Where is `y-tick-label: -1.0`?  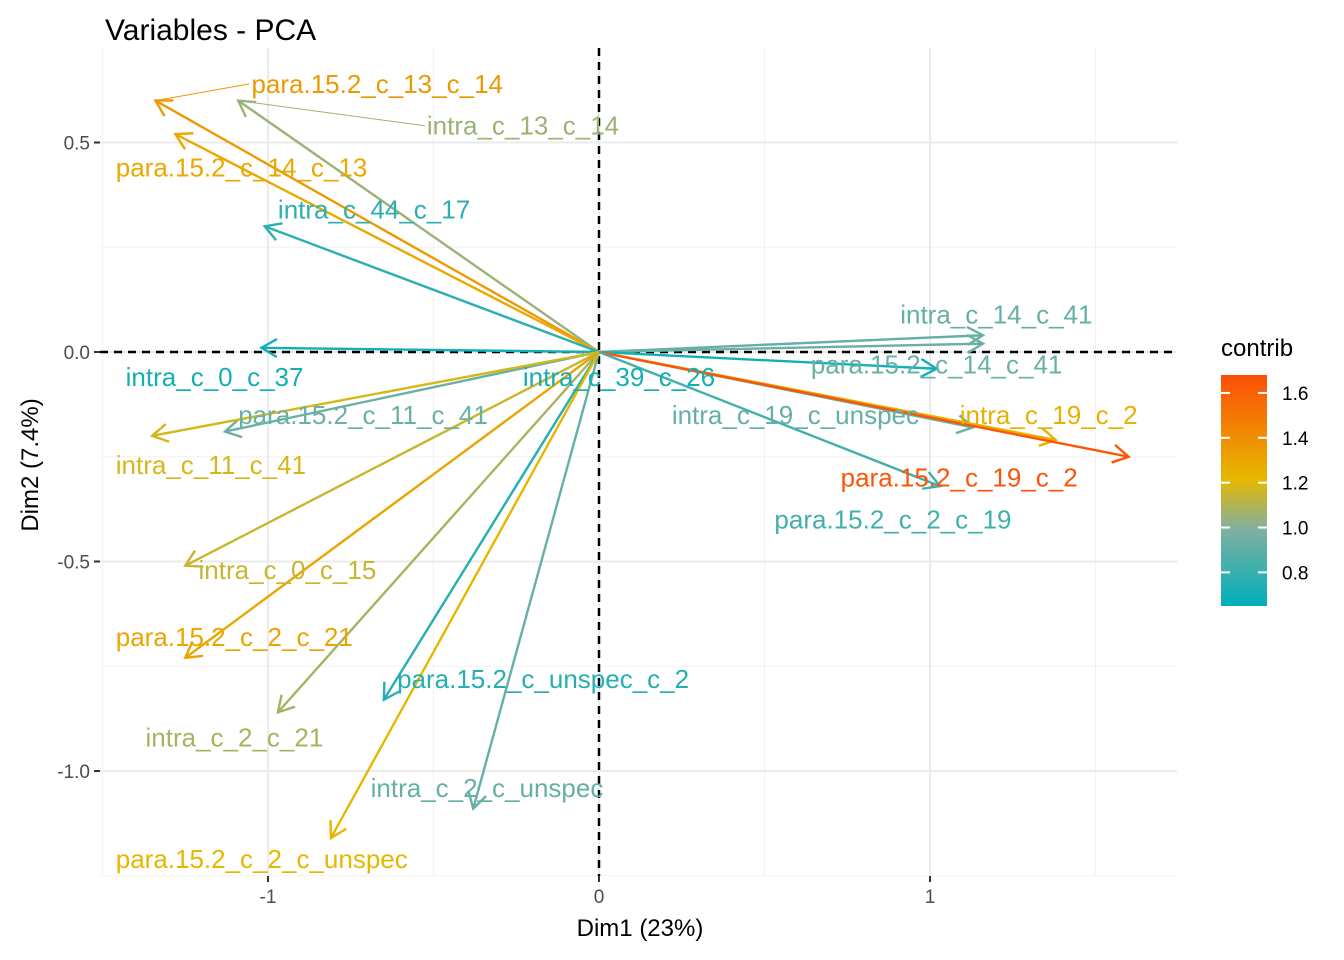
y-tick-label: -1.0 is located at coordinates (73, 772).